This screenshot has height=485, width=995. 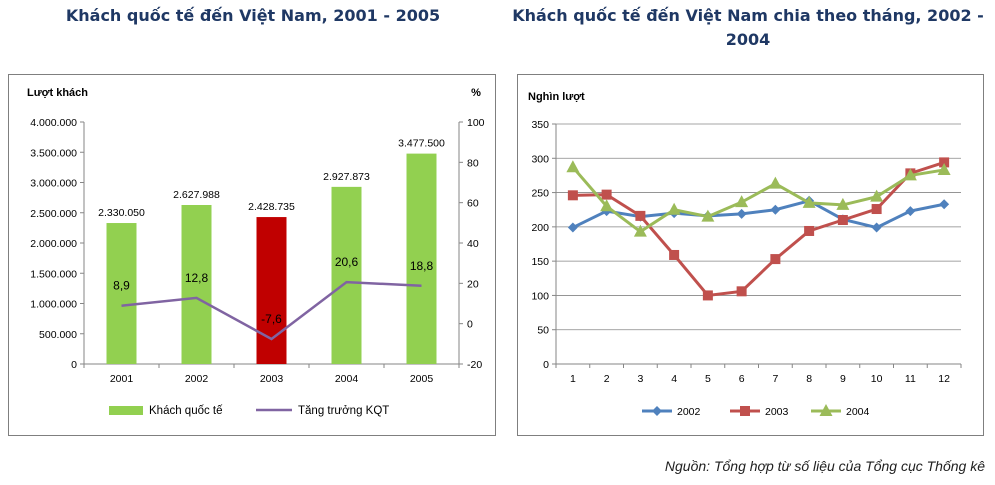 I want to click on y-tick-label: 2.000.000, so click(x=53, y=244).